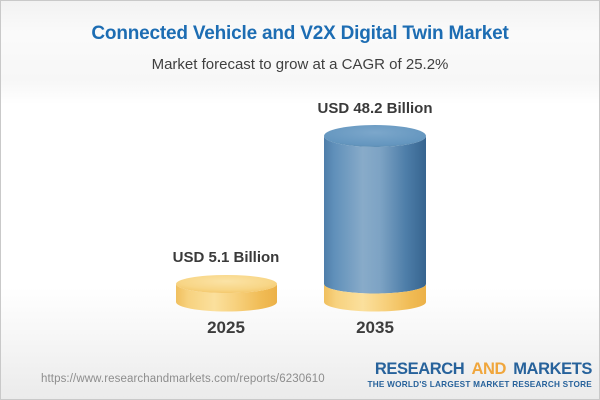 The height and width of the screenshot is (400, 600). Describe the element at coordinates (375, 298) in the screenshot. I see `bar-2035-yellow-base` at that location.